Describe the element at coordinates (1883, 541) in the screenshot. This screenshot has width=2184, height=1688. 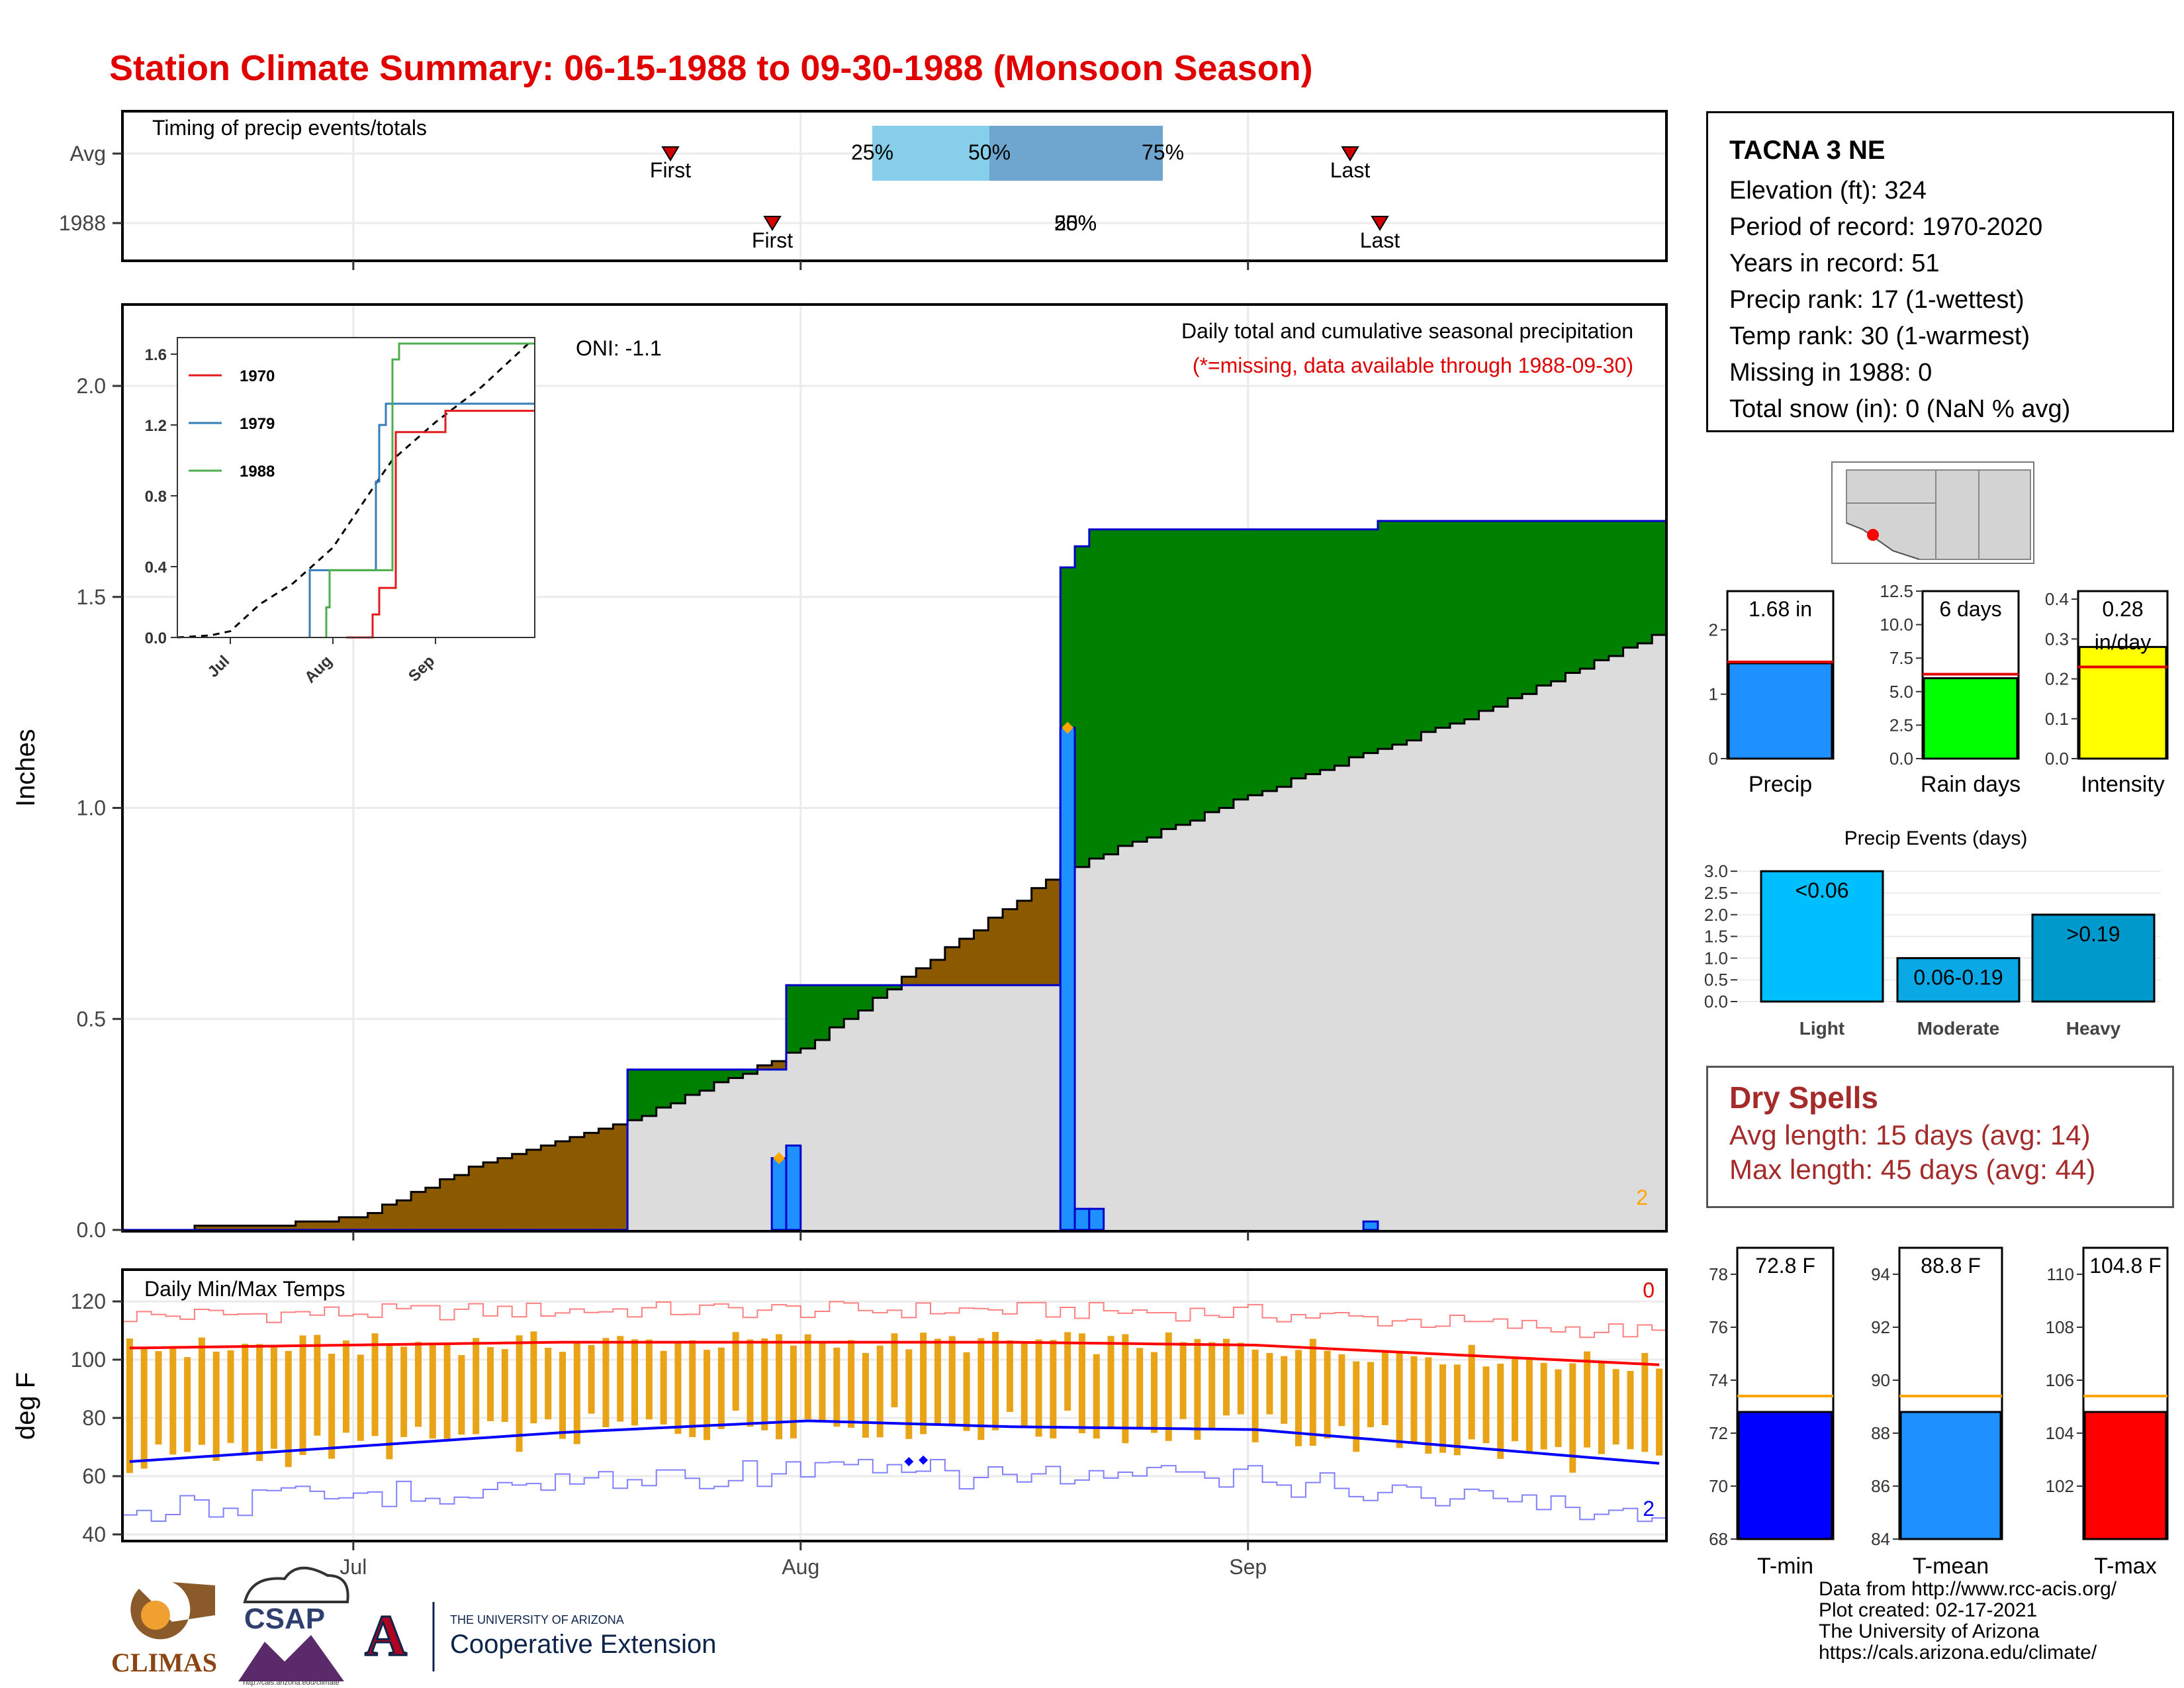
I see `locator-map-border-mexico` at that location.